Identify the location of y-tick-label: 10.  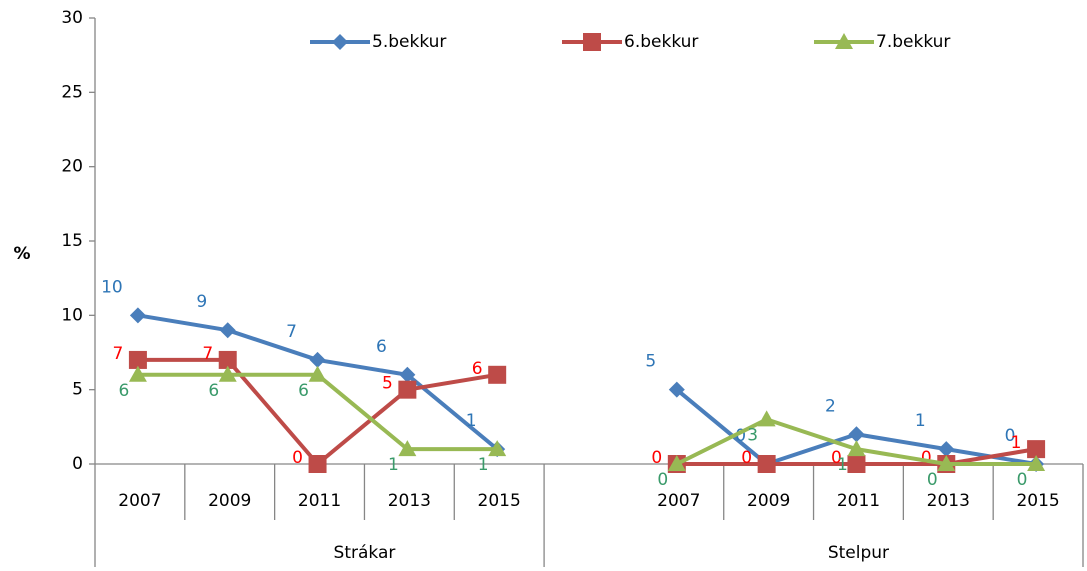
(72, 315).